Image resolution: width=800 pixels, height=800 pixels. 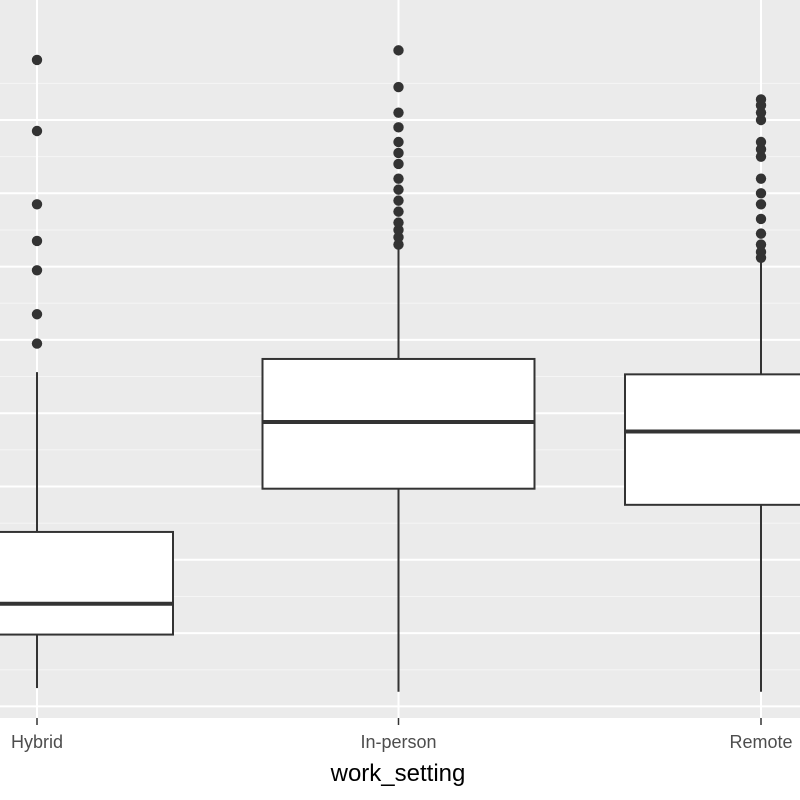 What do you see at coordinates (760, 742) in the screenshot?
I see `x-tick-label: Remote` at bounding box center [760, 742].